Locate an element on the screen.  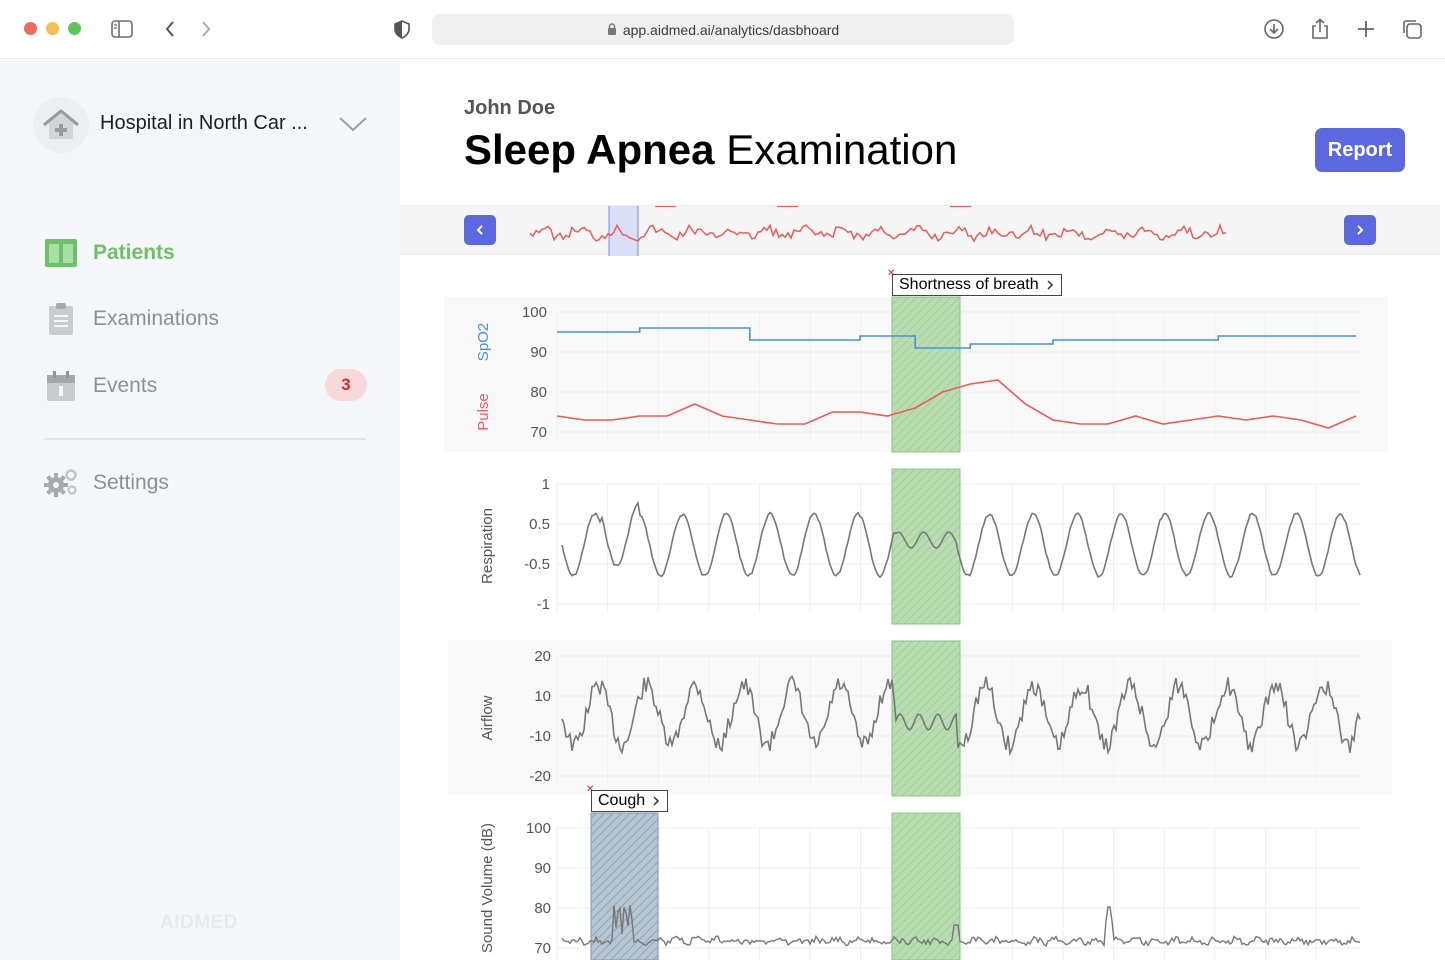
sidebar-item-examinations: Examinations is located at coordinates (131, 319).